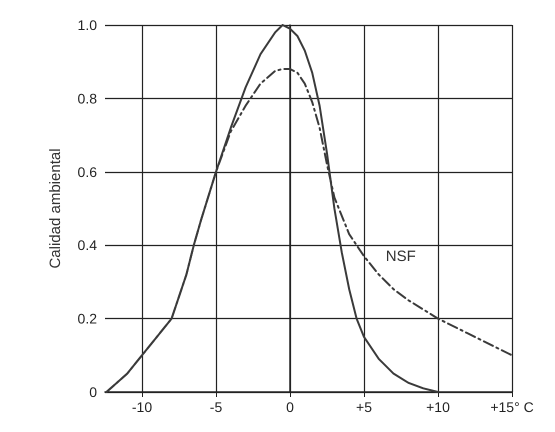 The height and width of the screenshot is (432, 555). What do you see at coordinates (88, 245) in the screenshot?
I see `y-tick-label: 0.4` at bounding box center [88, 245].